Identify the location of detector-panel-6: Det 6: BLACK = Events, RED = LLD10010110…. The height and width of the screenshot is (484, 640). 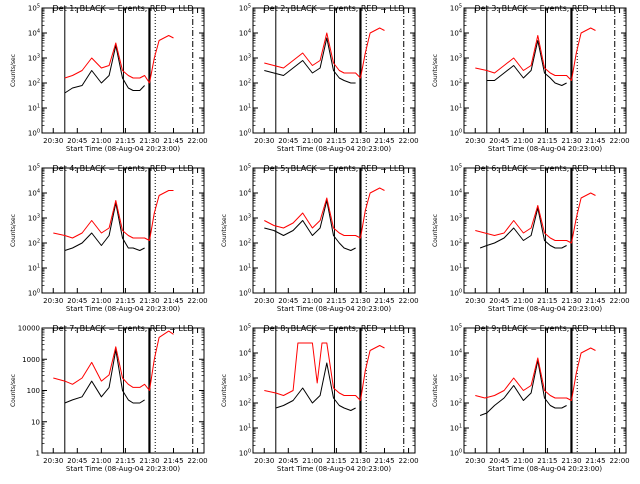
(531, 239).